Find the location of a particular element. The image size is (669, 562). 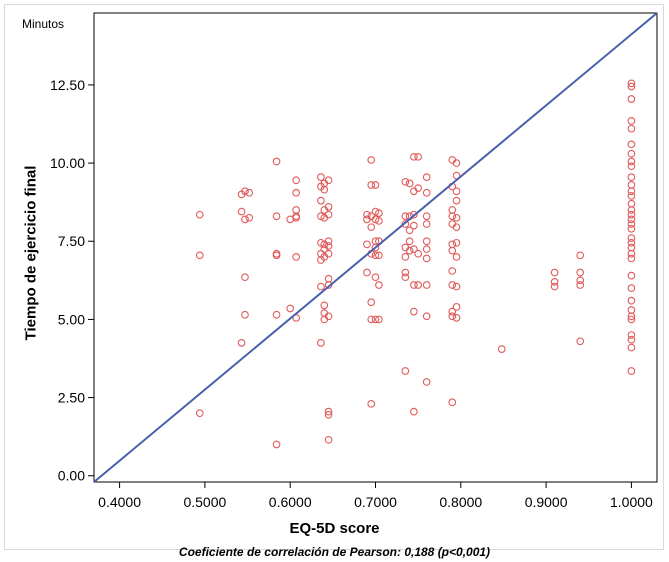

x-tick-label: 0.4000 is located at coordinates (119, 502).